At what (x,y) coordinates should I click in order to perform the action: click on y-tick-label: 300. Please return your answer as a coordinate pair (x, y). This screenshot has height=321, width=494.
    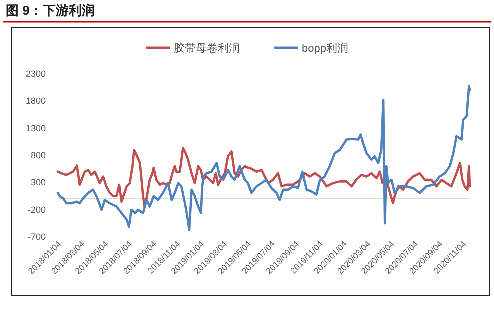
    Looking at the image, I should click on (38, 183).